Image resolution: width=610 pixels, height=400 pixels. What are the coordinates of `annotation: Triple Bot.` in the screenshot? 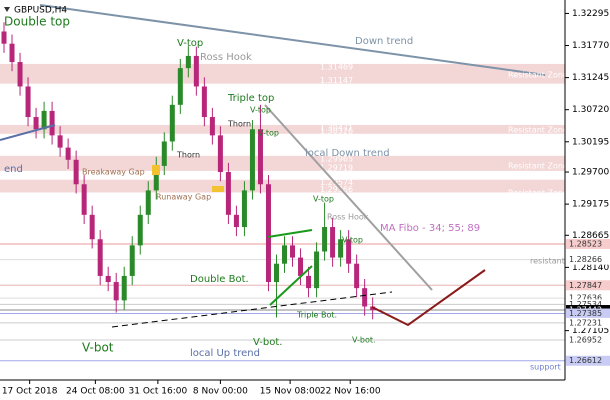 It's located at (316, 315).